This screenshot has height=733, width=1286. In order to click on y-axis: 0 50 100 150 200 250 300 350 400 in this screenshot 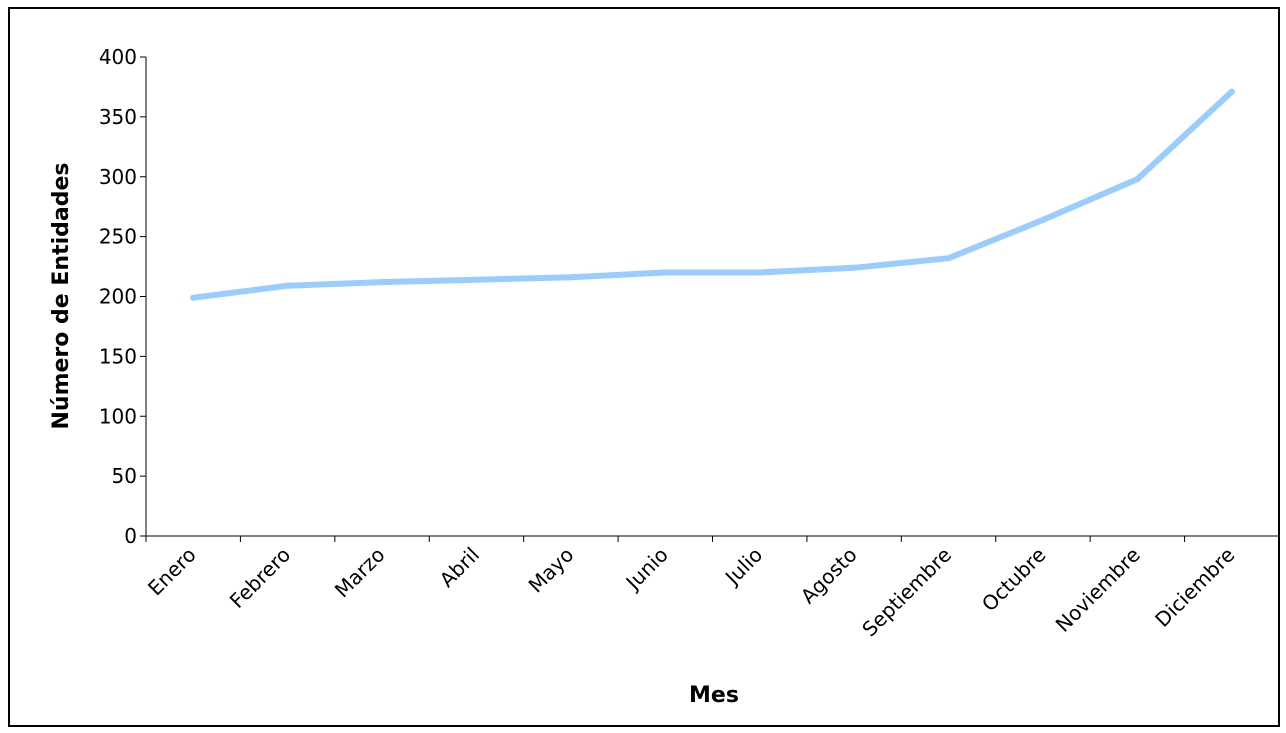, I will do `click(123, 296)`.